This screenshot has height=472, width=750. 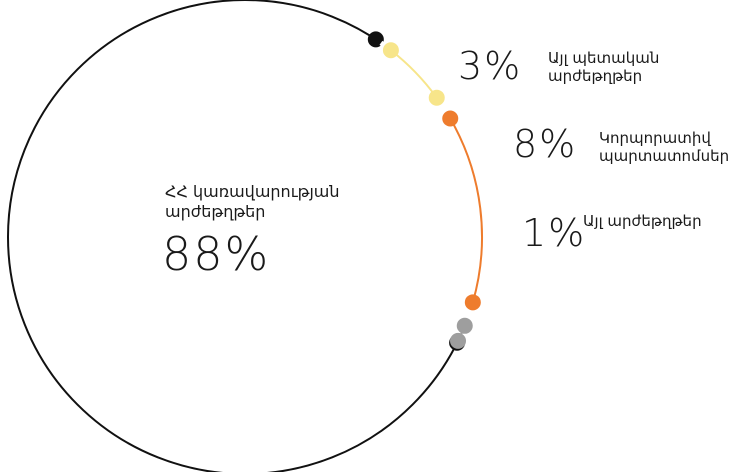 What do you see at coordinates (466, 210) in the screenshot?
I see `corporate-slice-arc` at bounding box center [466, 210].